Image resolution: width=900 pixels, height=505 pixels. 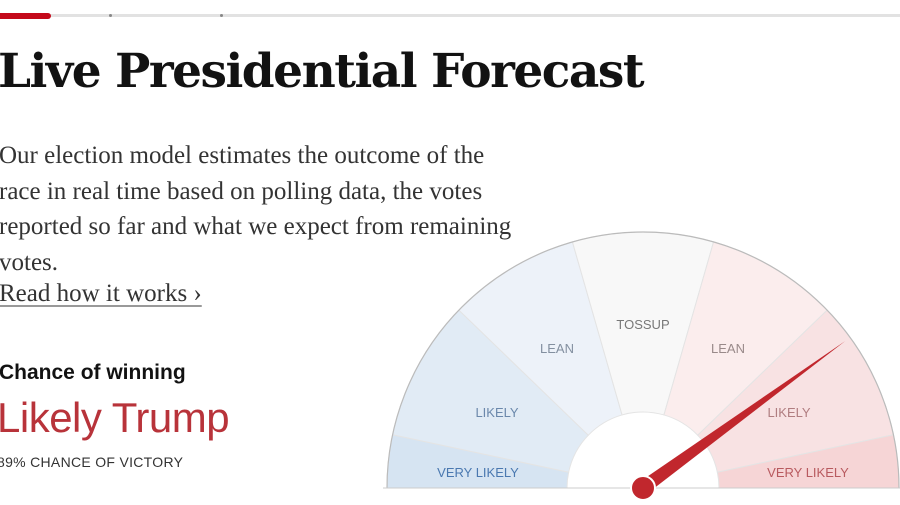 What do you see at coordinates (728, 348) in the screenshot?
I see `gauge-label-rep: LEAN` at bounding box center [728, 348].